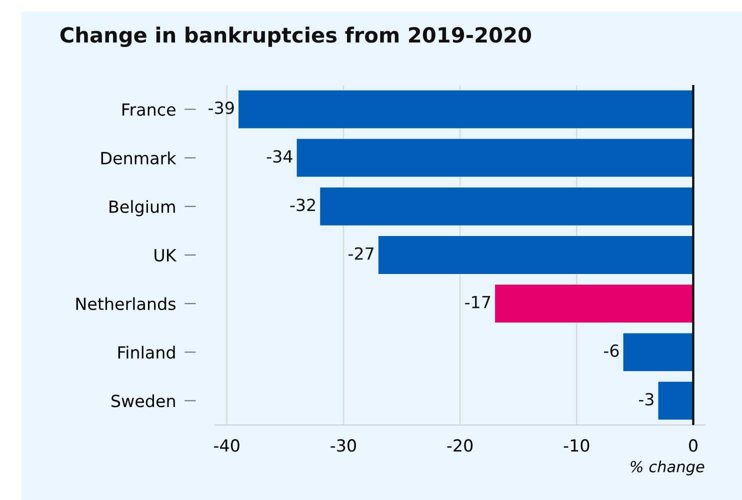 The image size is (742, 500). Describe the element at coordinates (296, 36) in the screenshot. I see `chart-title: Change in bankruptcies from 2019-2020` at that location.